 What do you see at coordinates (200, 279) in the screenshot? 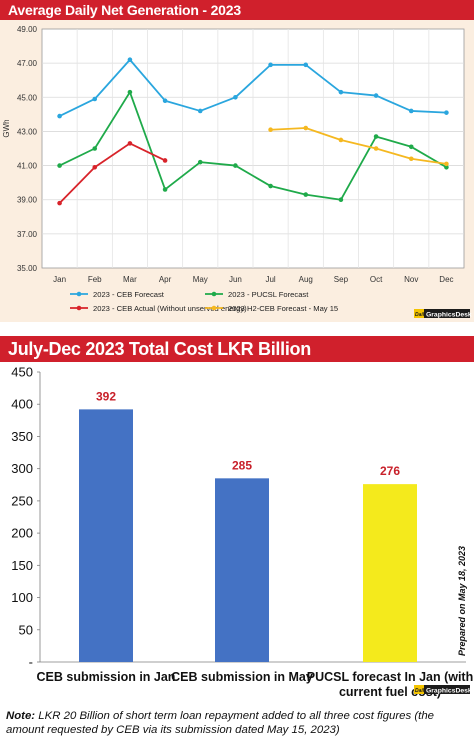
I see `x-tick-label: May` at bounding box center [200, 279].